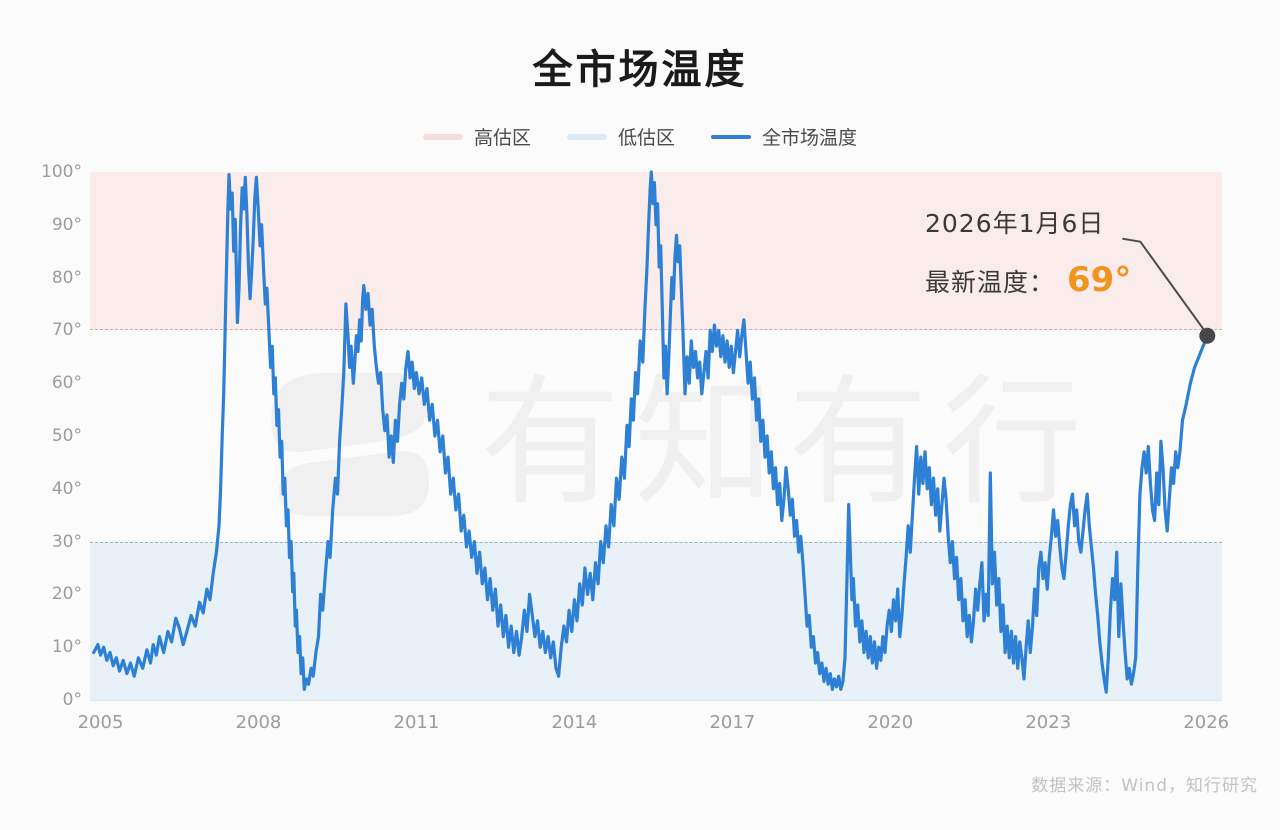 Image resolution: width=1280 pixels, height=830 pixels. What do you see at coordinates (66, 277) in the screenshot?
I see `y-axis-tick-label: 80°` at bounding box center [66, 277].